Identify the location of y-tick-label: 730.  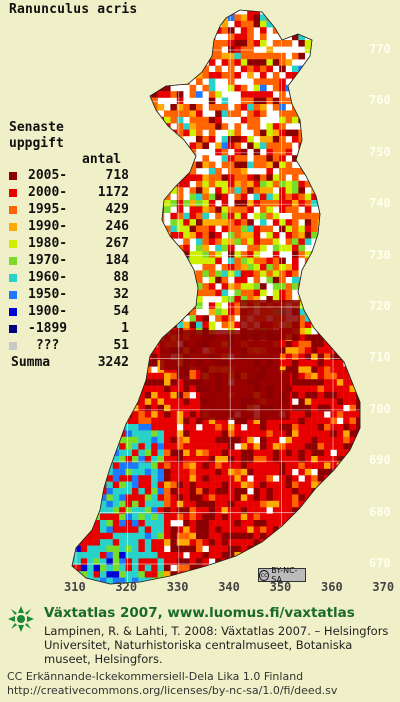
(380, 254).